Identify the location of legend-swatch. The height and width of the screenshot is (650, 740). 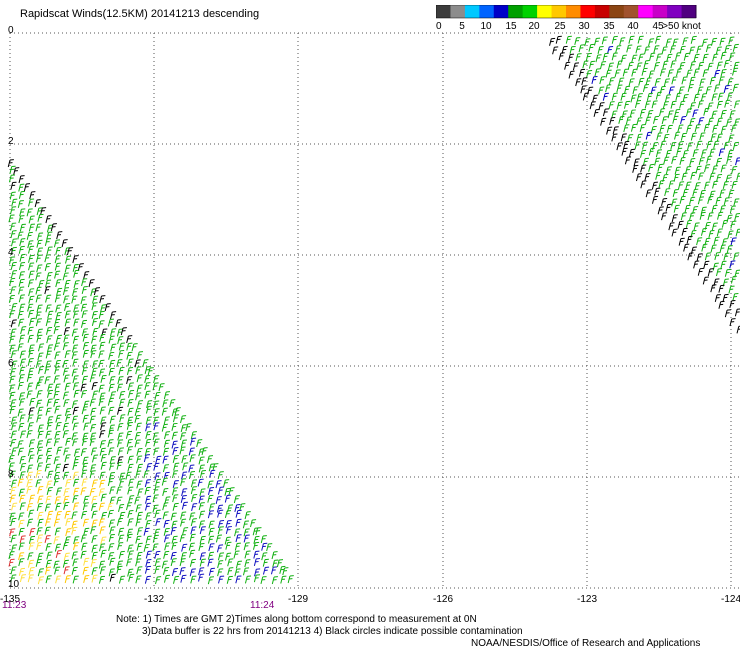
(530, 11).